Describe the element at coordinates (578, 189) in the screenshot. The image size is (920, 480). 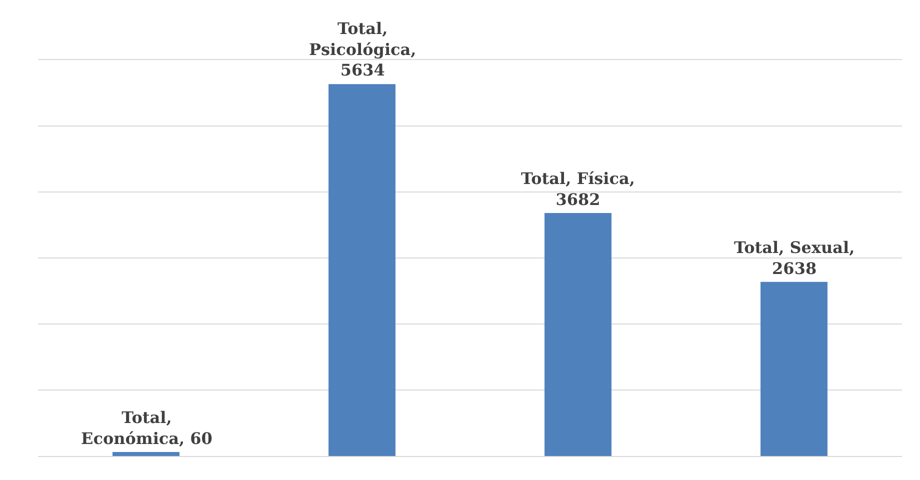
I see `data-label: Total, Física, 3682` at that location.